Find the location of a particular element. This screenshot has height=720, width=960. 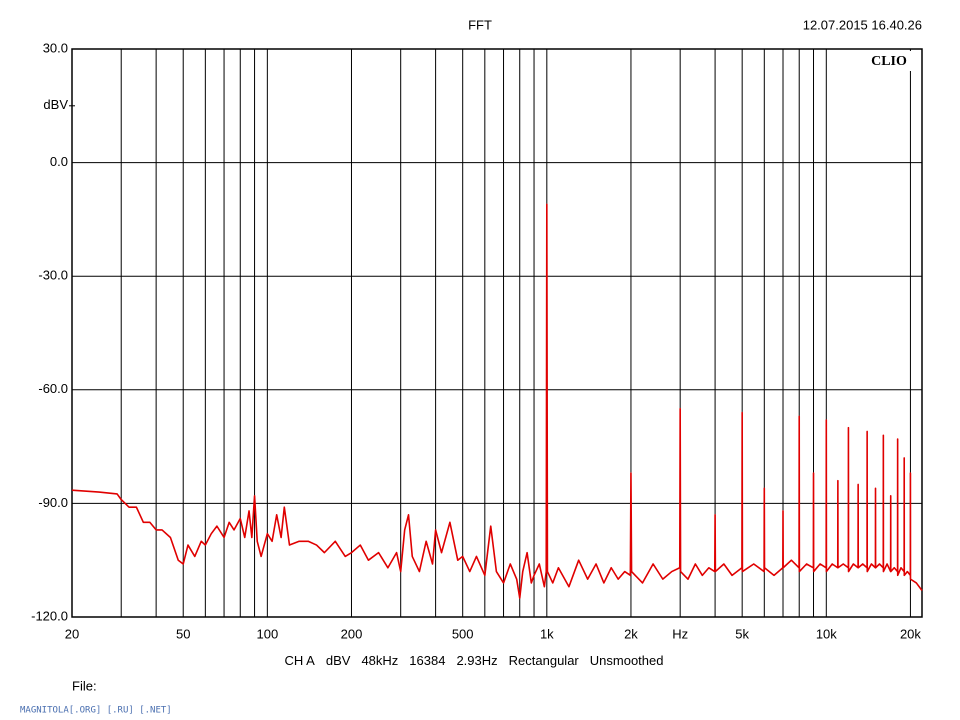

y-tick-label: -90.0 is located at coordinates (53, 502).